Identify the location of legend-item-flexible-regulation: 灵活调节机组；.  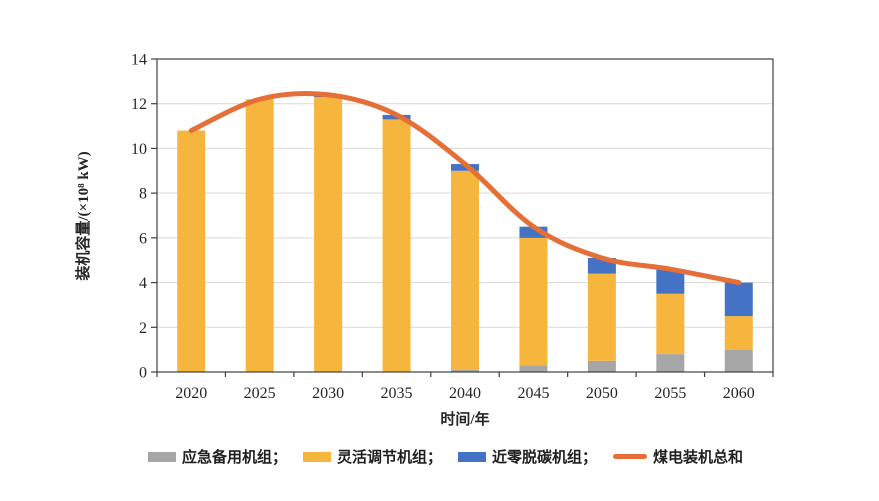
(372, 456).